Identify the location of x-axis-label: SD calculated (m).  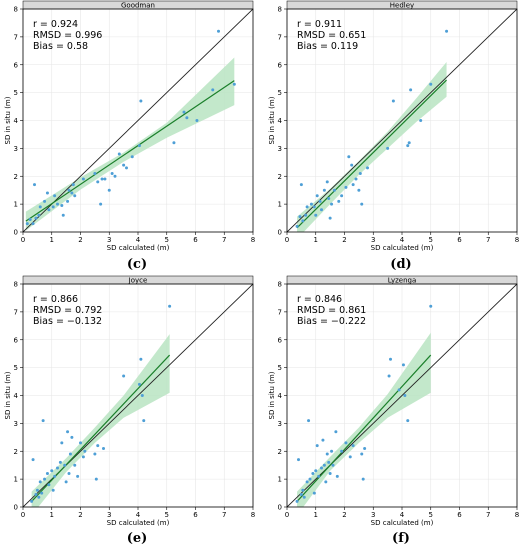
(402, 523).